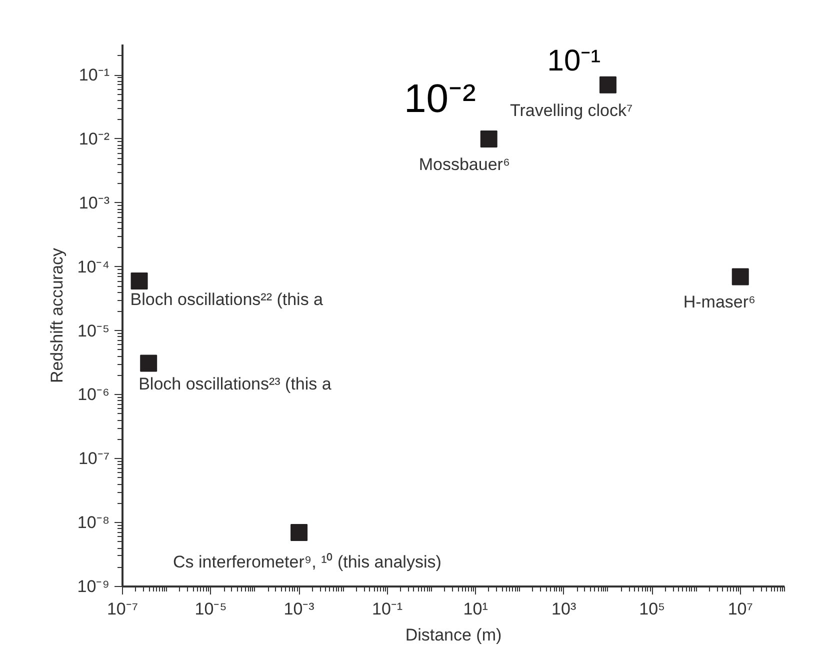 The height and width of the screenshot is (667, 815). I want to click on y-tick-label: 10⁻⁶, so click(94, 394).